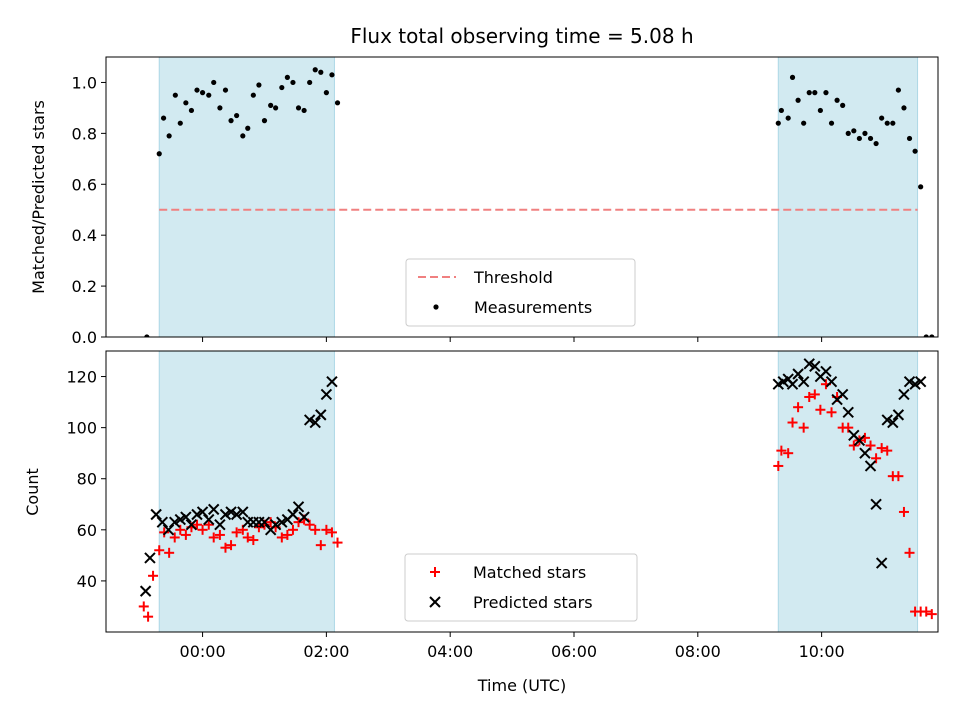  I want to click on y-tick-label: 0.8, so click(84, 133).